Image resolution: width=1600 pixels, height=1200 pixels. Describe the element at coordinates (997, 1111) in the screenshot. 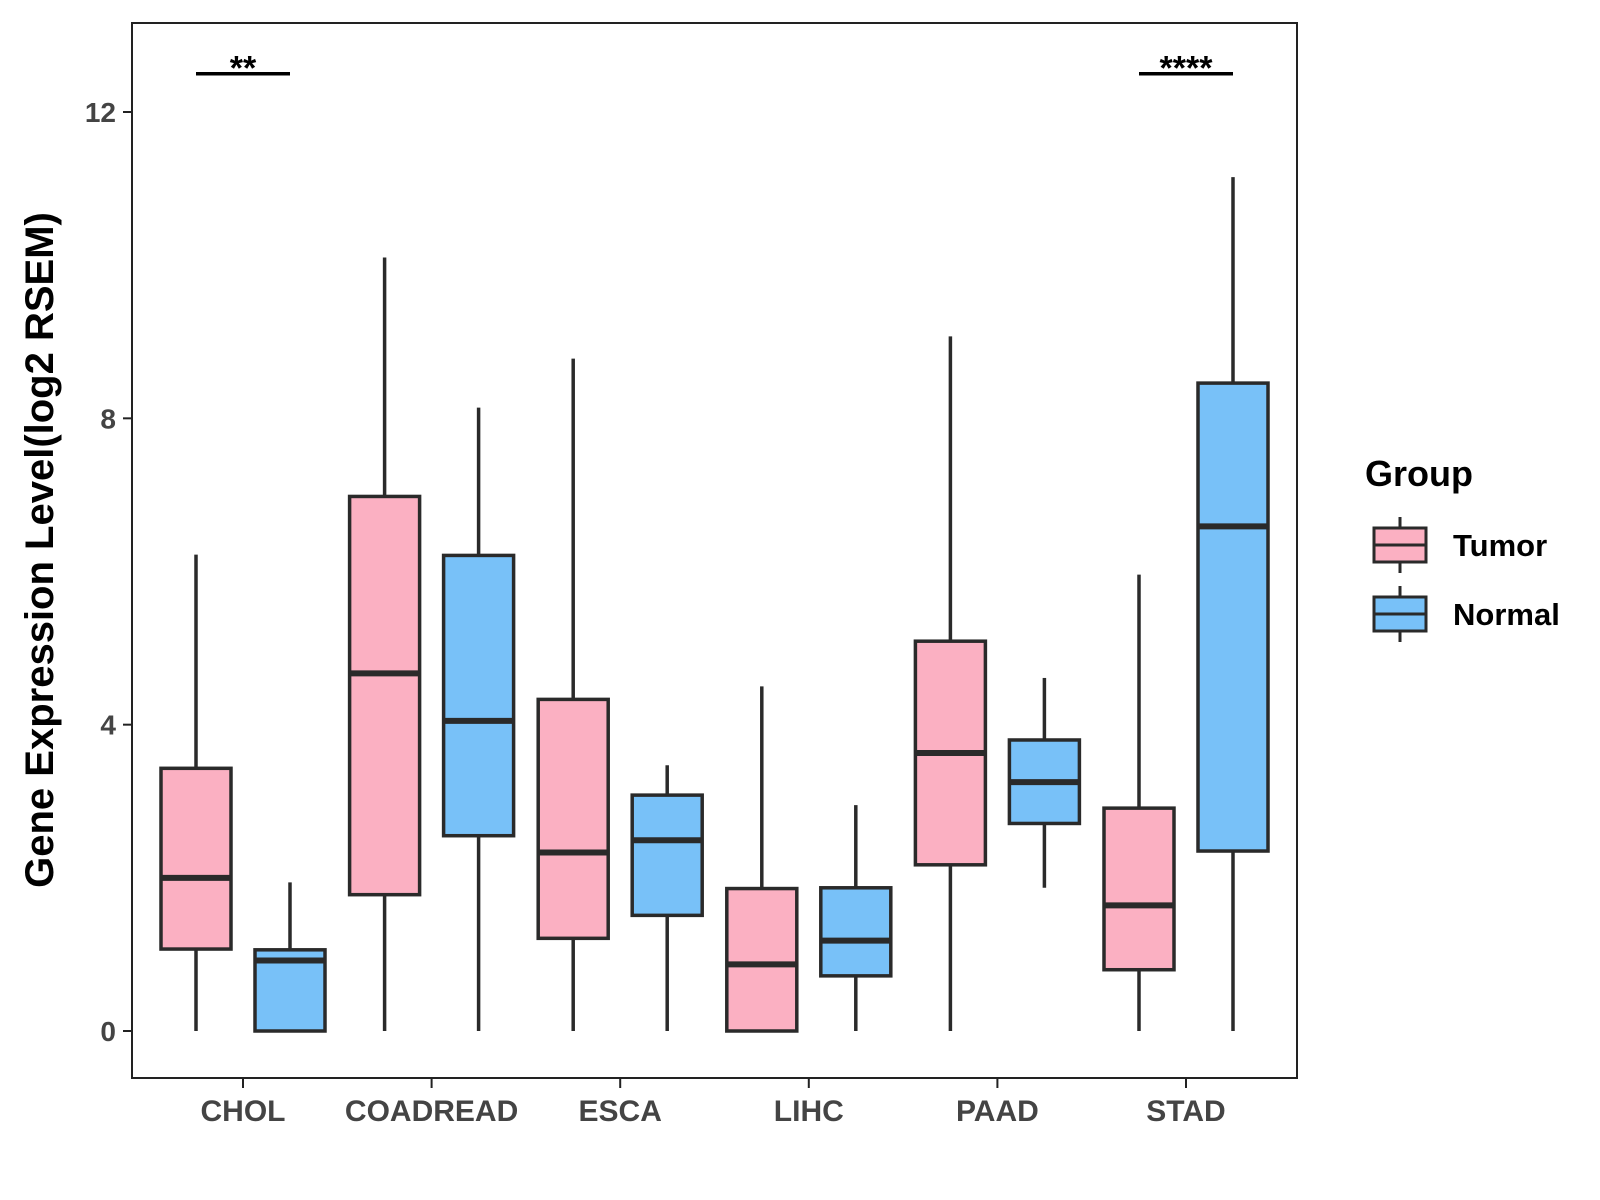

I see `x-tick-label-paad: PAAD` at that location.